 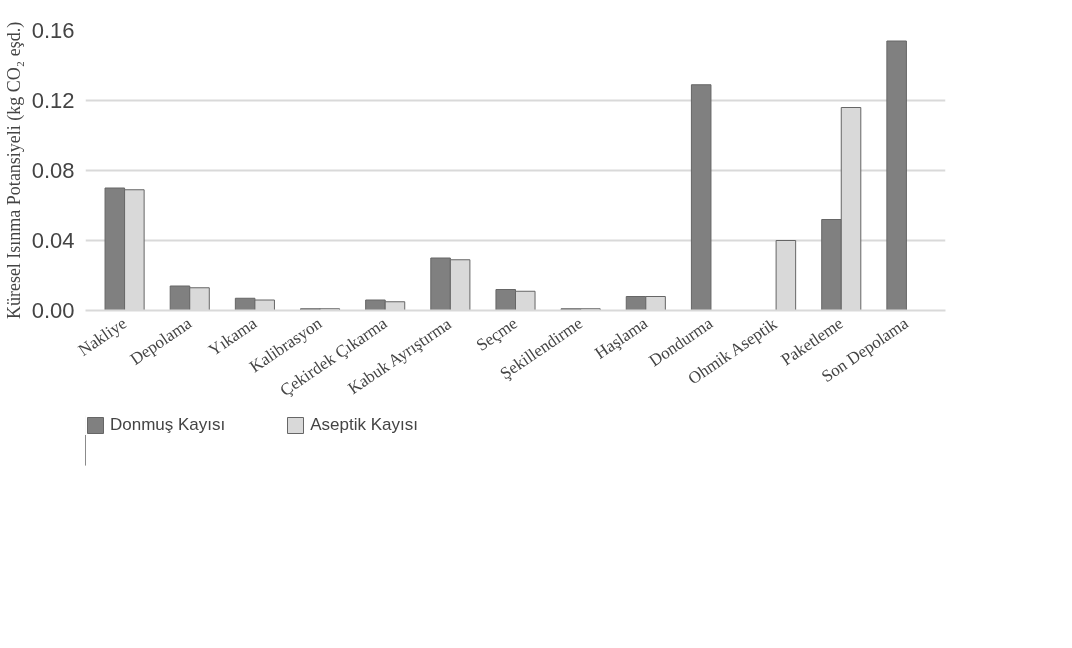 I want to click on legend-label: Donmuş Kayısı, so click(x=168, y=425).